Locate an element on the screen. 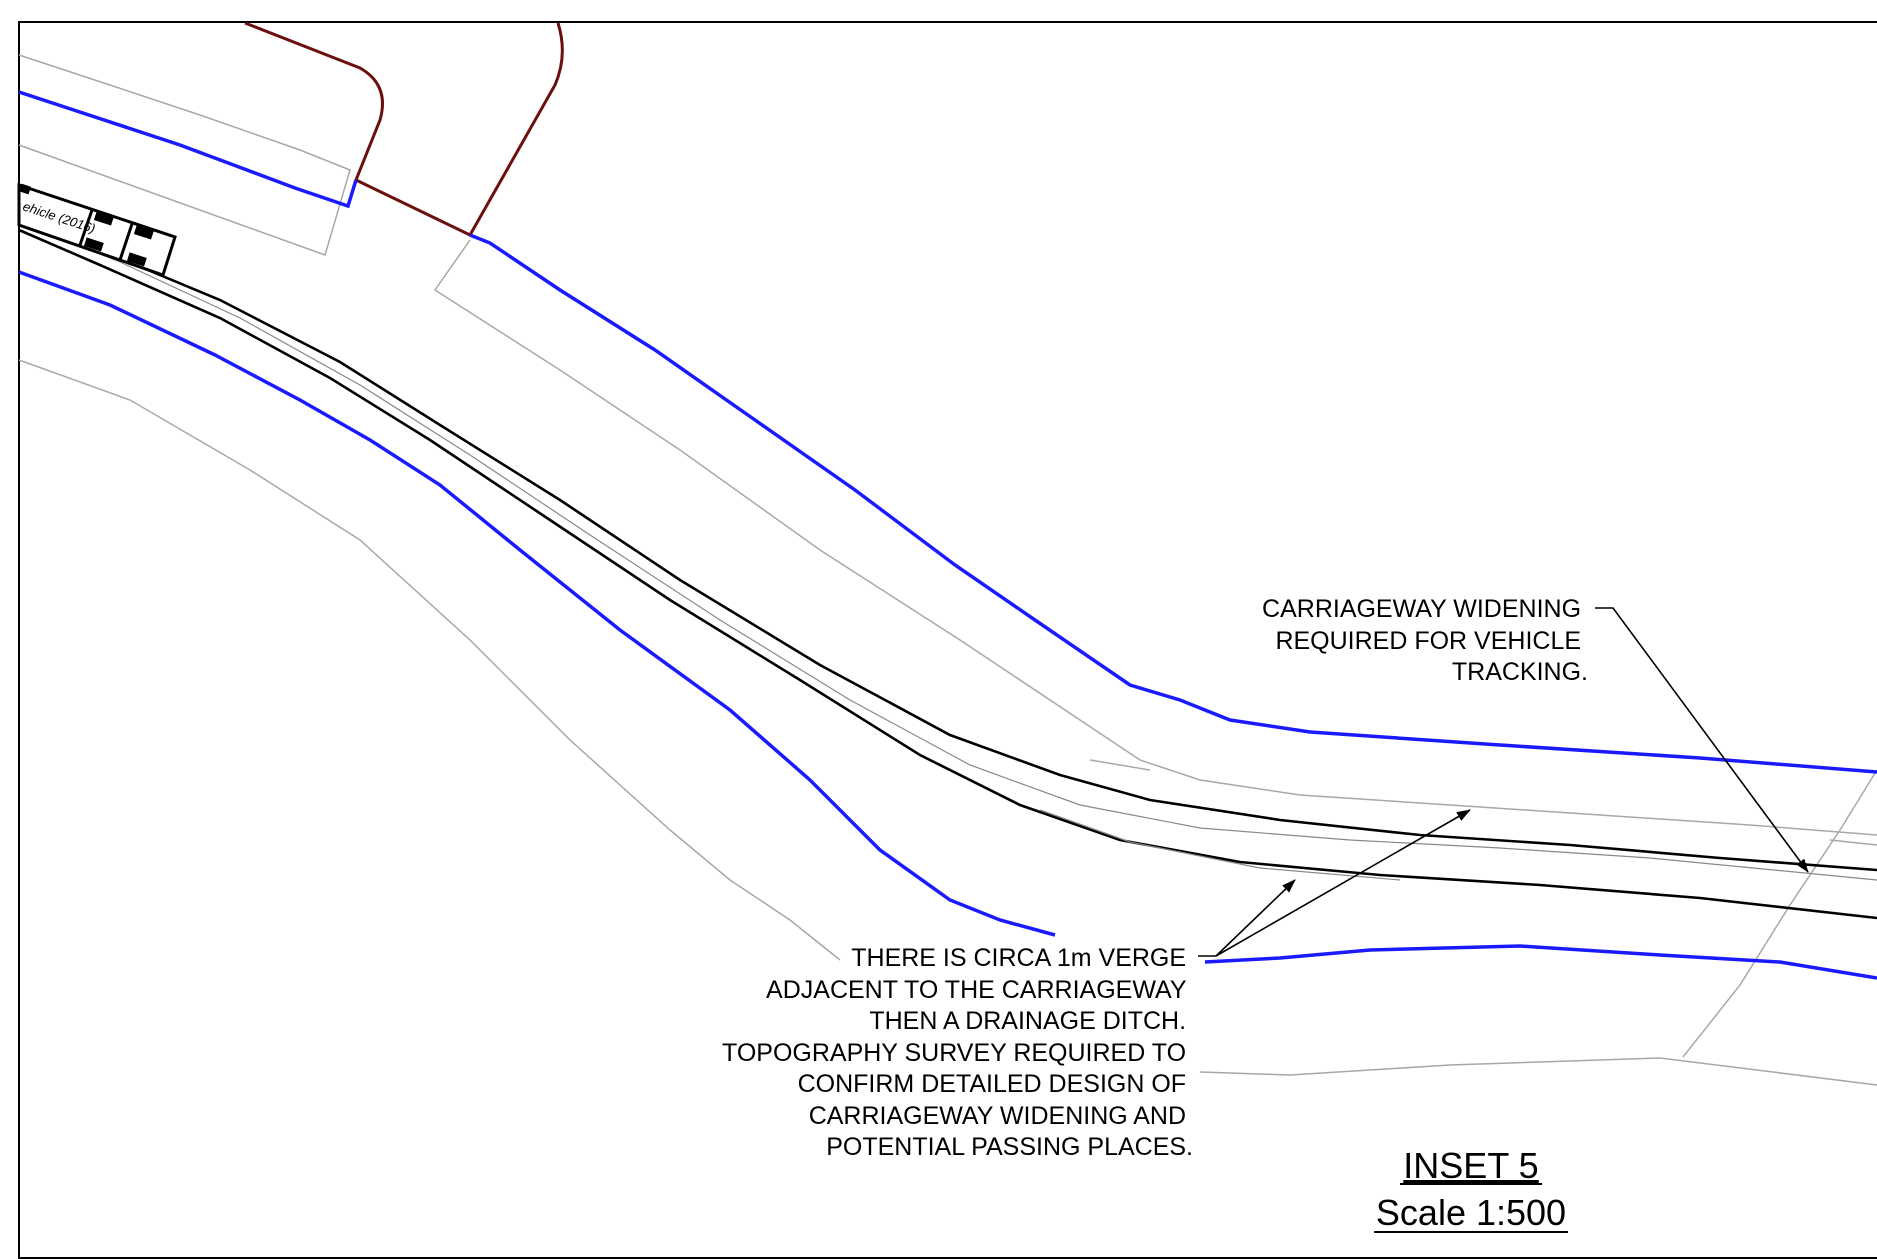  survey-line-ditch is located at coordinates (1538, 1071).